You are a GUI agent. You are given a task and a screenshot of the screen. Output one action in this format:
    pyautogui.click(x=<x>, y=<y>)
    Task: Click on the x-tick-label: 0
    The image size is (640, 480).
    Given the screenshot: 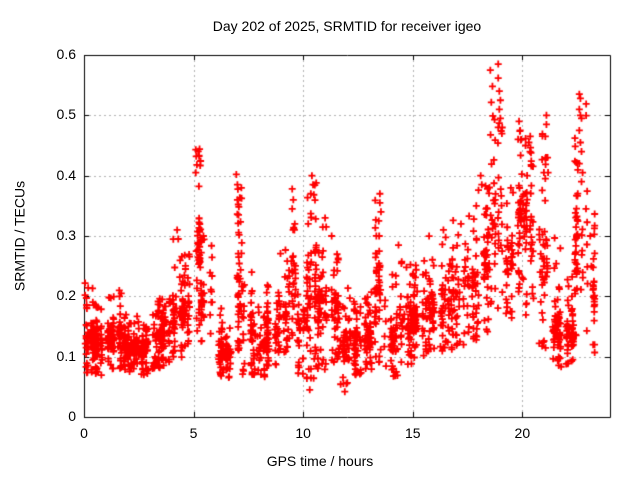 What is the action you would take?
    pyautogui.click(x=84, y=433)
    